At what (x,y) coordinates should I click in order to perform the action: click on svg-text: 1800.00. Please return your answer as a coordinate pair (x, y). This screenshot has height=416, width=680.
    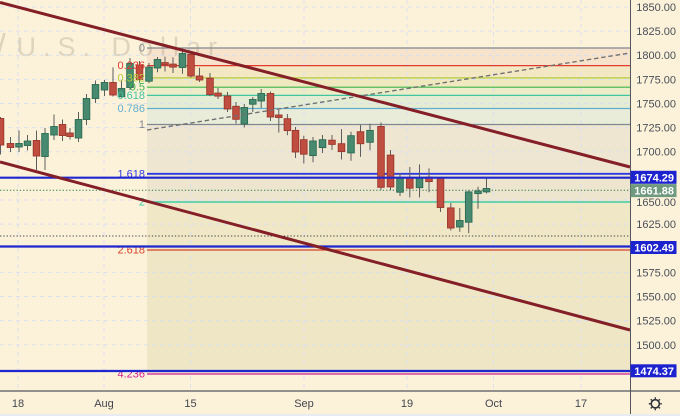
    Looking at the image, I should click on (656, 56).